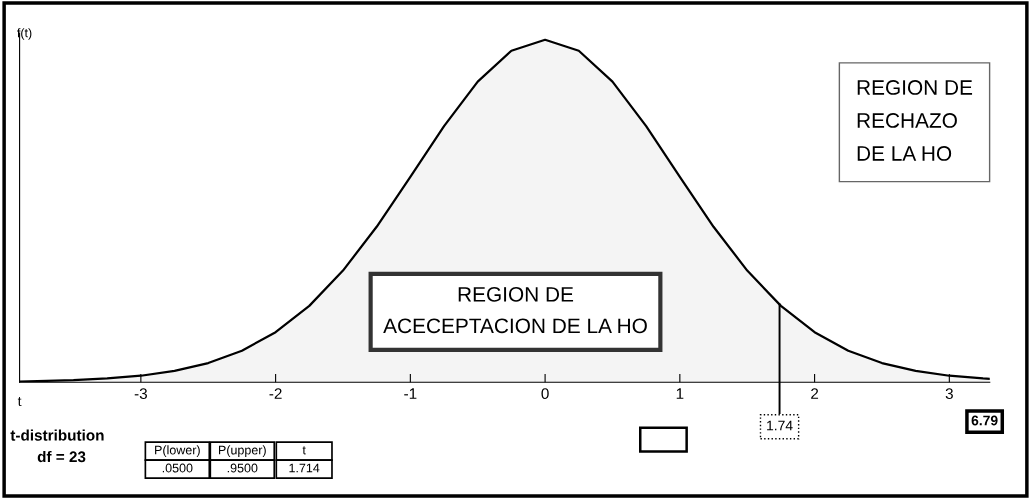  Describe the element at coordinates (915, 120) in the screenshot. I see `annotation: REGION DE RECHAZO DE LA HO` at that location.